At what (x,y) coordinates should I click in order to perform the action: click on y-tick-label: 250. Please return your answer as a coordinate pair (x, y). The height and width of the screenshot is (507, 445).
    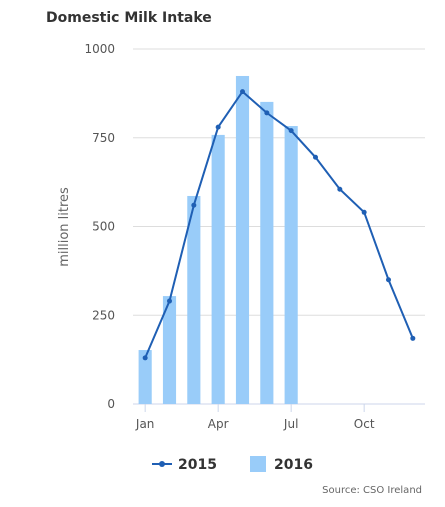
    Looking at the image, I should click on (103, 315).